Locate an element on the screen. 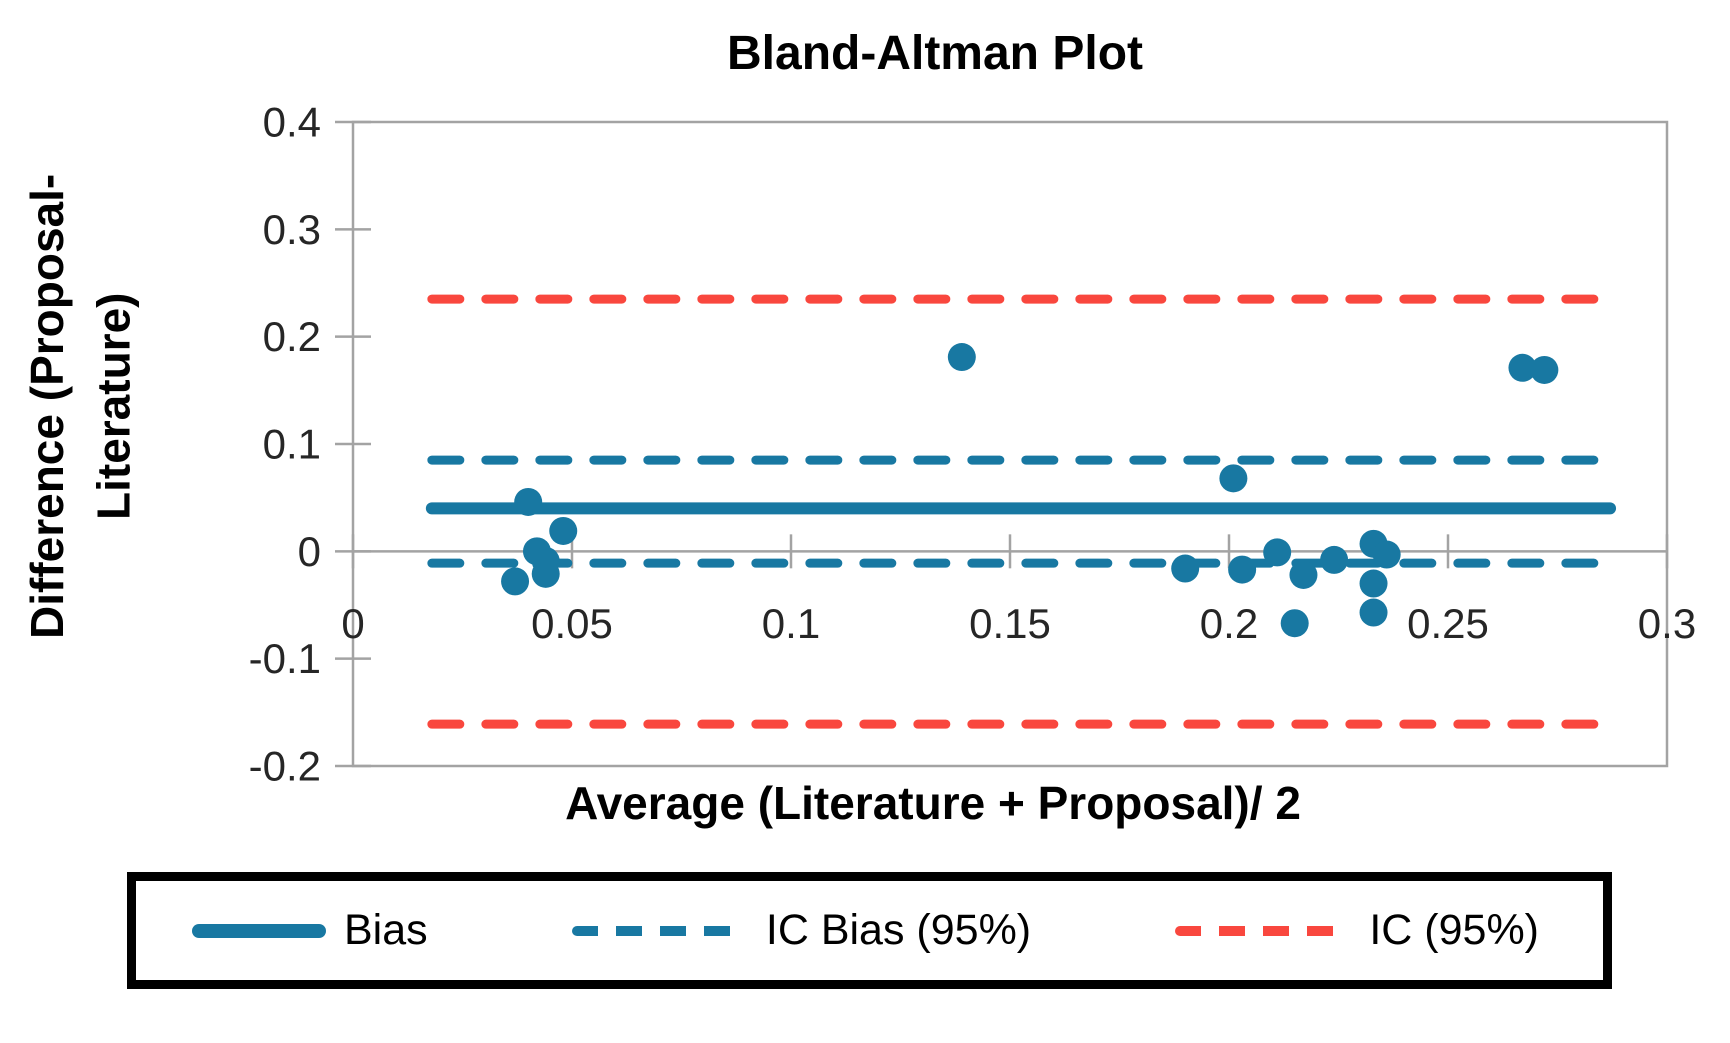 This screenshot has width=1730, height=1043. legend: Bias IC Bias (95%) IC (95%) is located at coordinates (869, 930).